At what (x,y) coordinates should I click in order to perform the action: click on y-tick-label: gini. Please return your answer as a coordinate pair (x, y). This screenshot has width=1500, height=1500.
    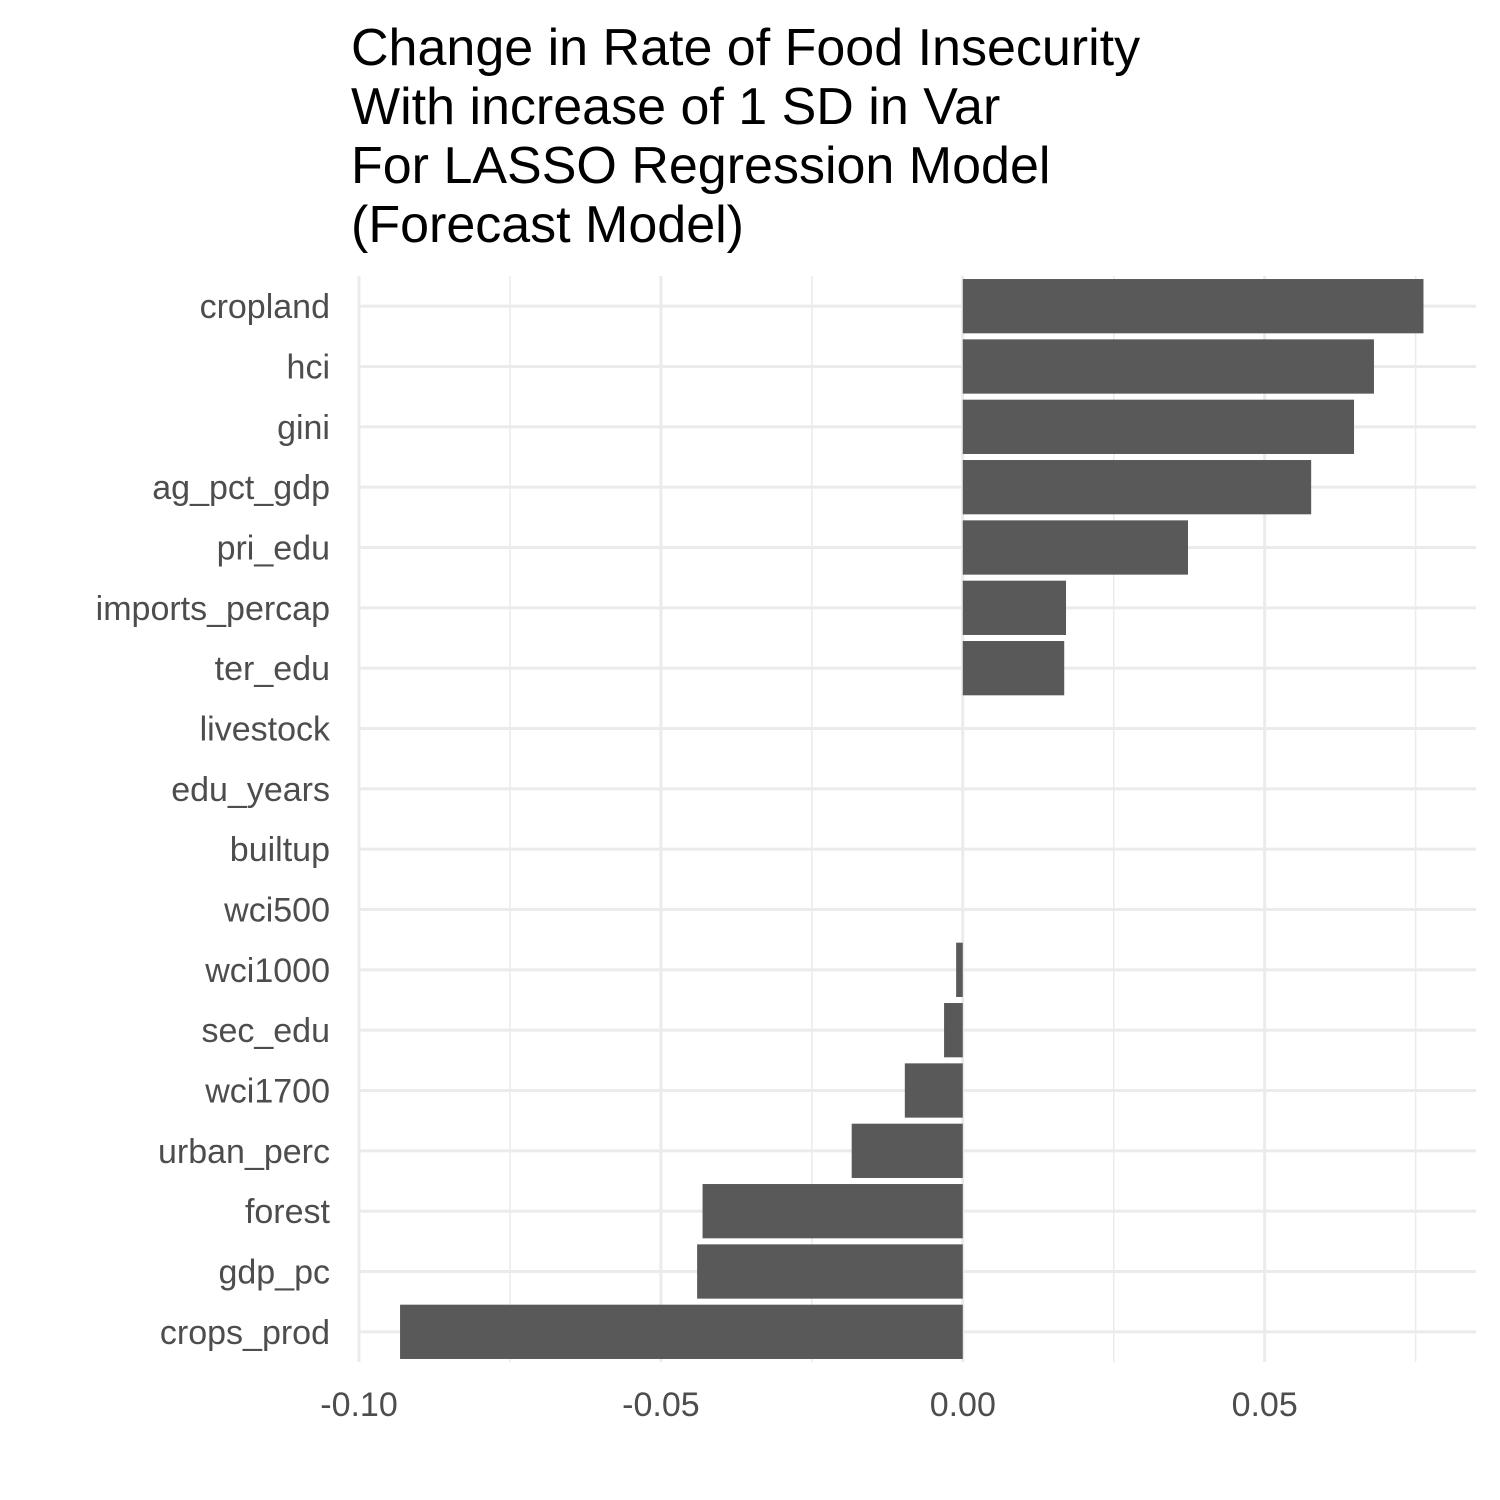
    Looking at the image, I should click on (303, 428).